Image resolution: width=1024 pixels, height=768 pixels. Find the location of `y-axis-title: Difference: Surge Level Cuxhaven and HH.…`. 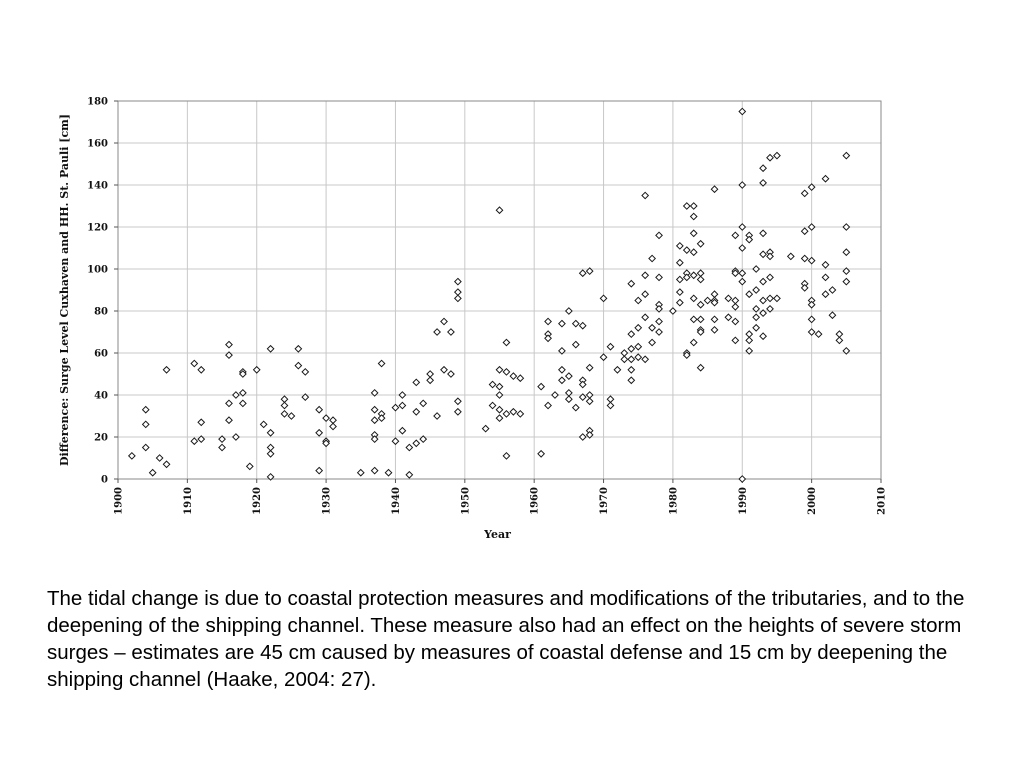

y-axis-title: Difference: Surge Level Cuxhaven and HH.… is located at coordinates (64, 290).